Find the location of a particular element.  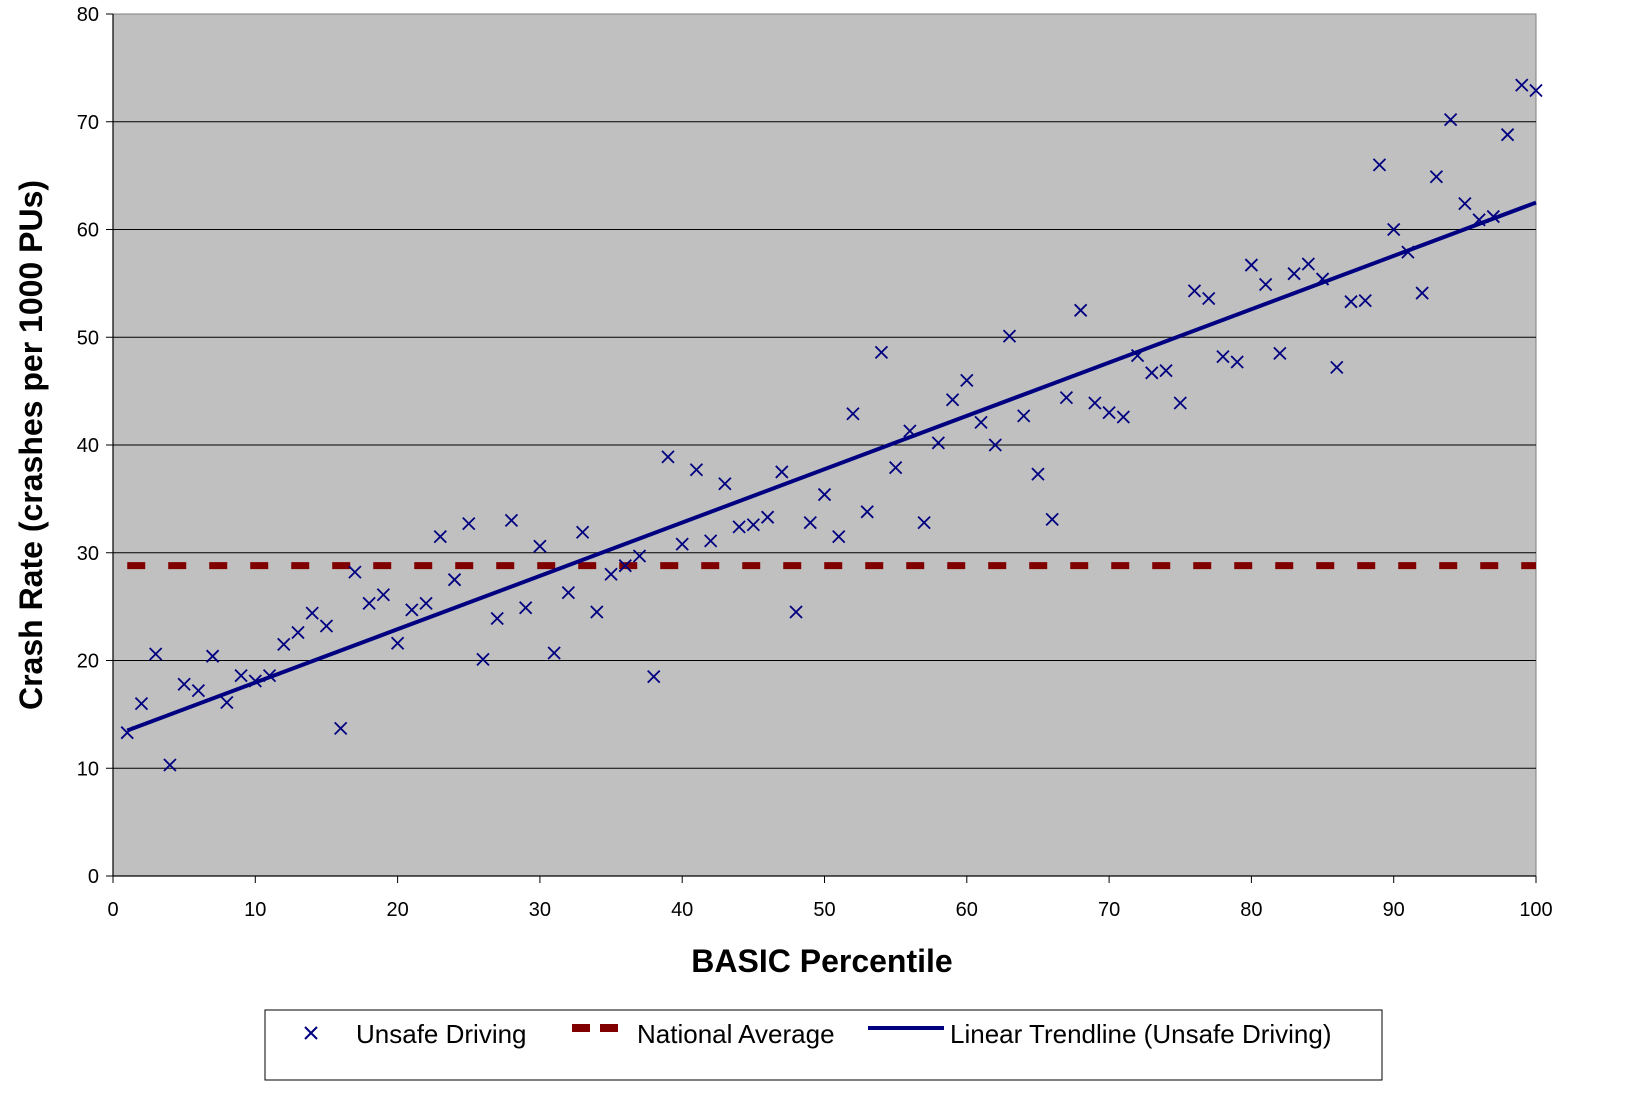

x-tick-label: 70 is located at coordinates (1109, 910).